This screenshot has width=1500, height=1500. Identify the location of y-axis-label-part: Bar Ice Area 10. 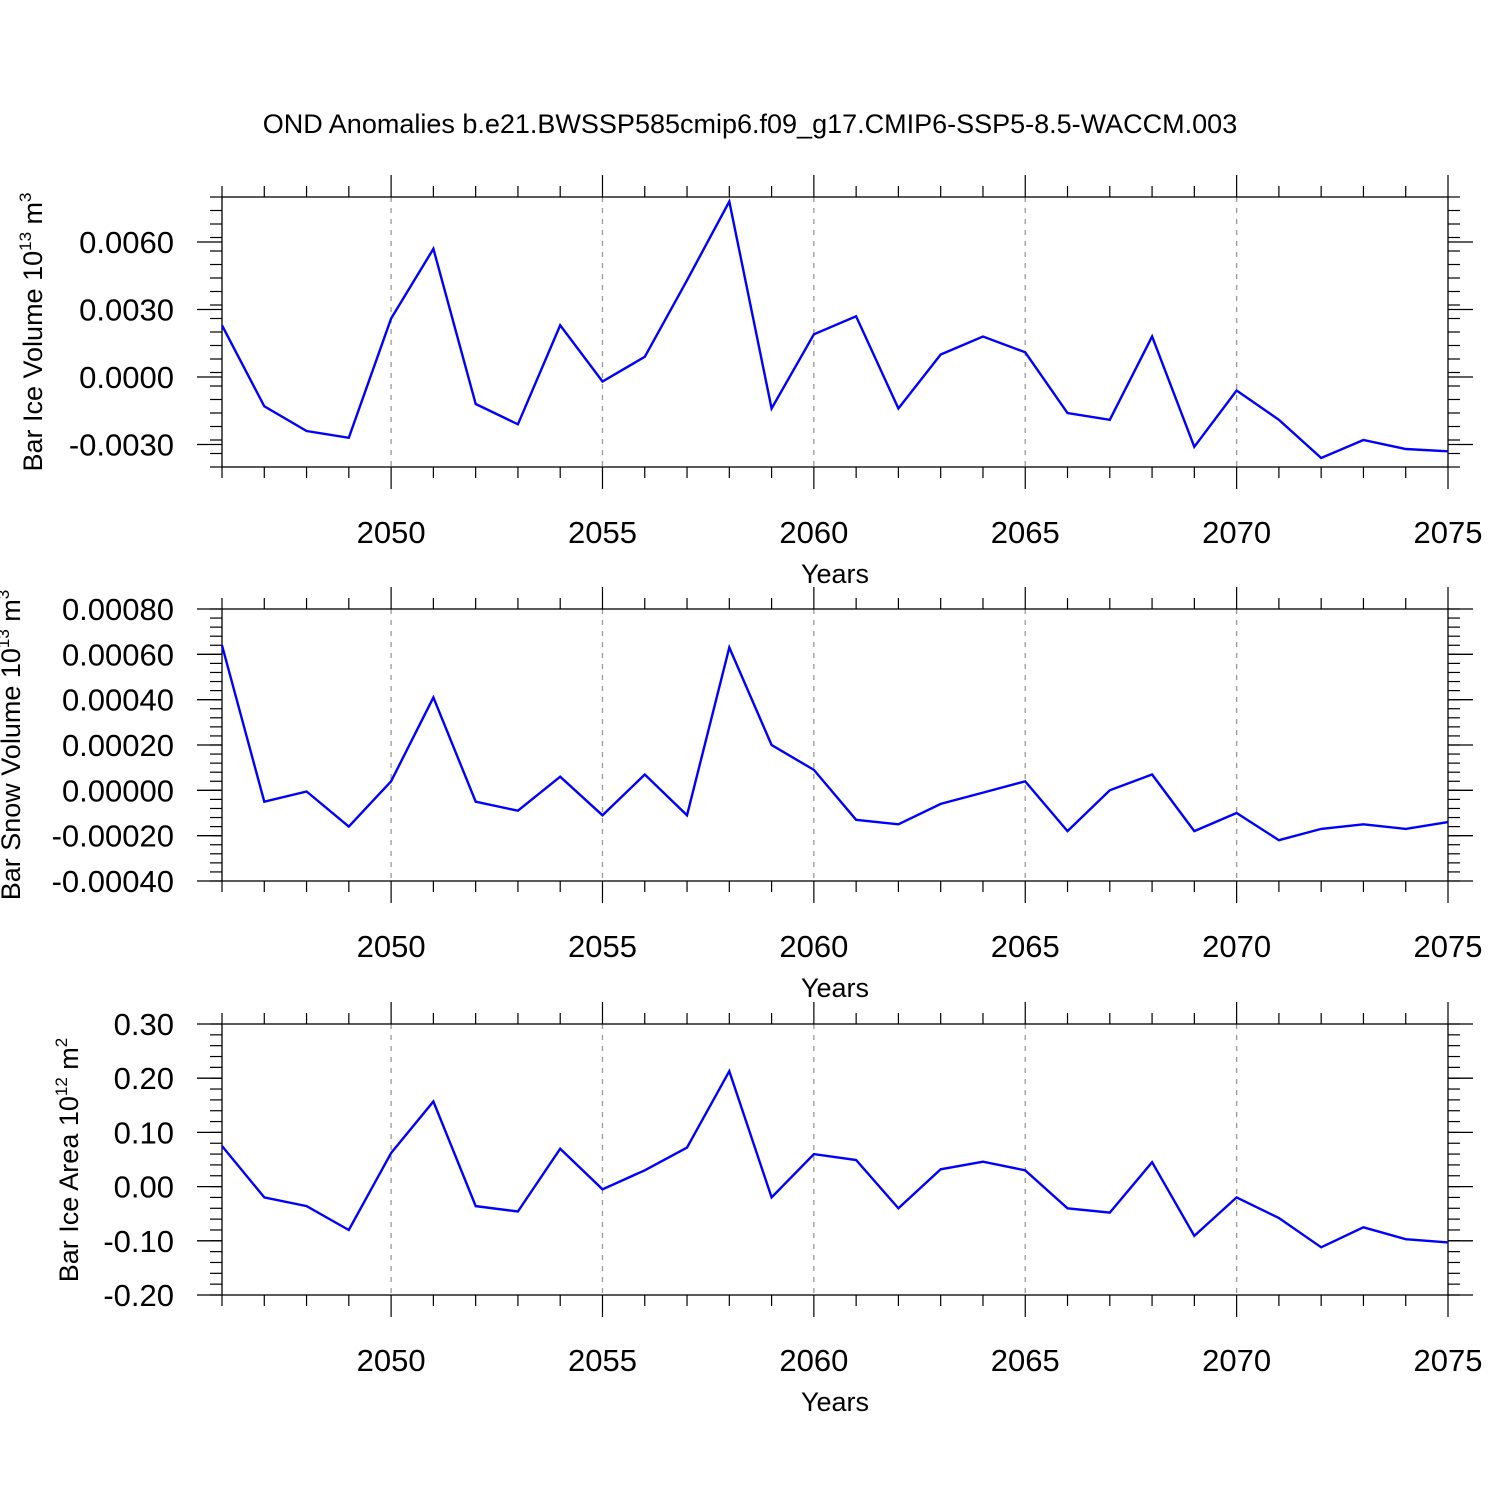
(69, 1189).